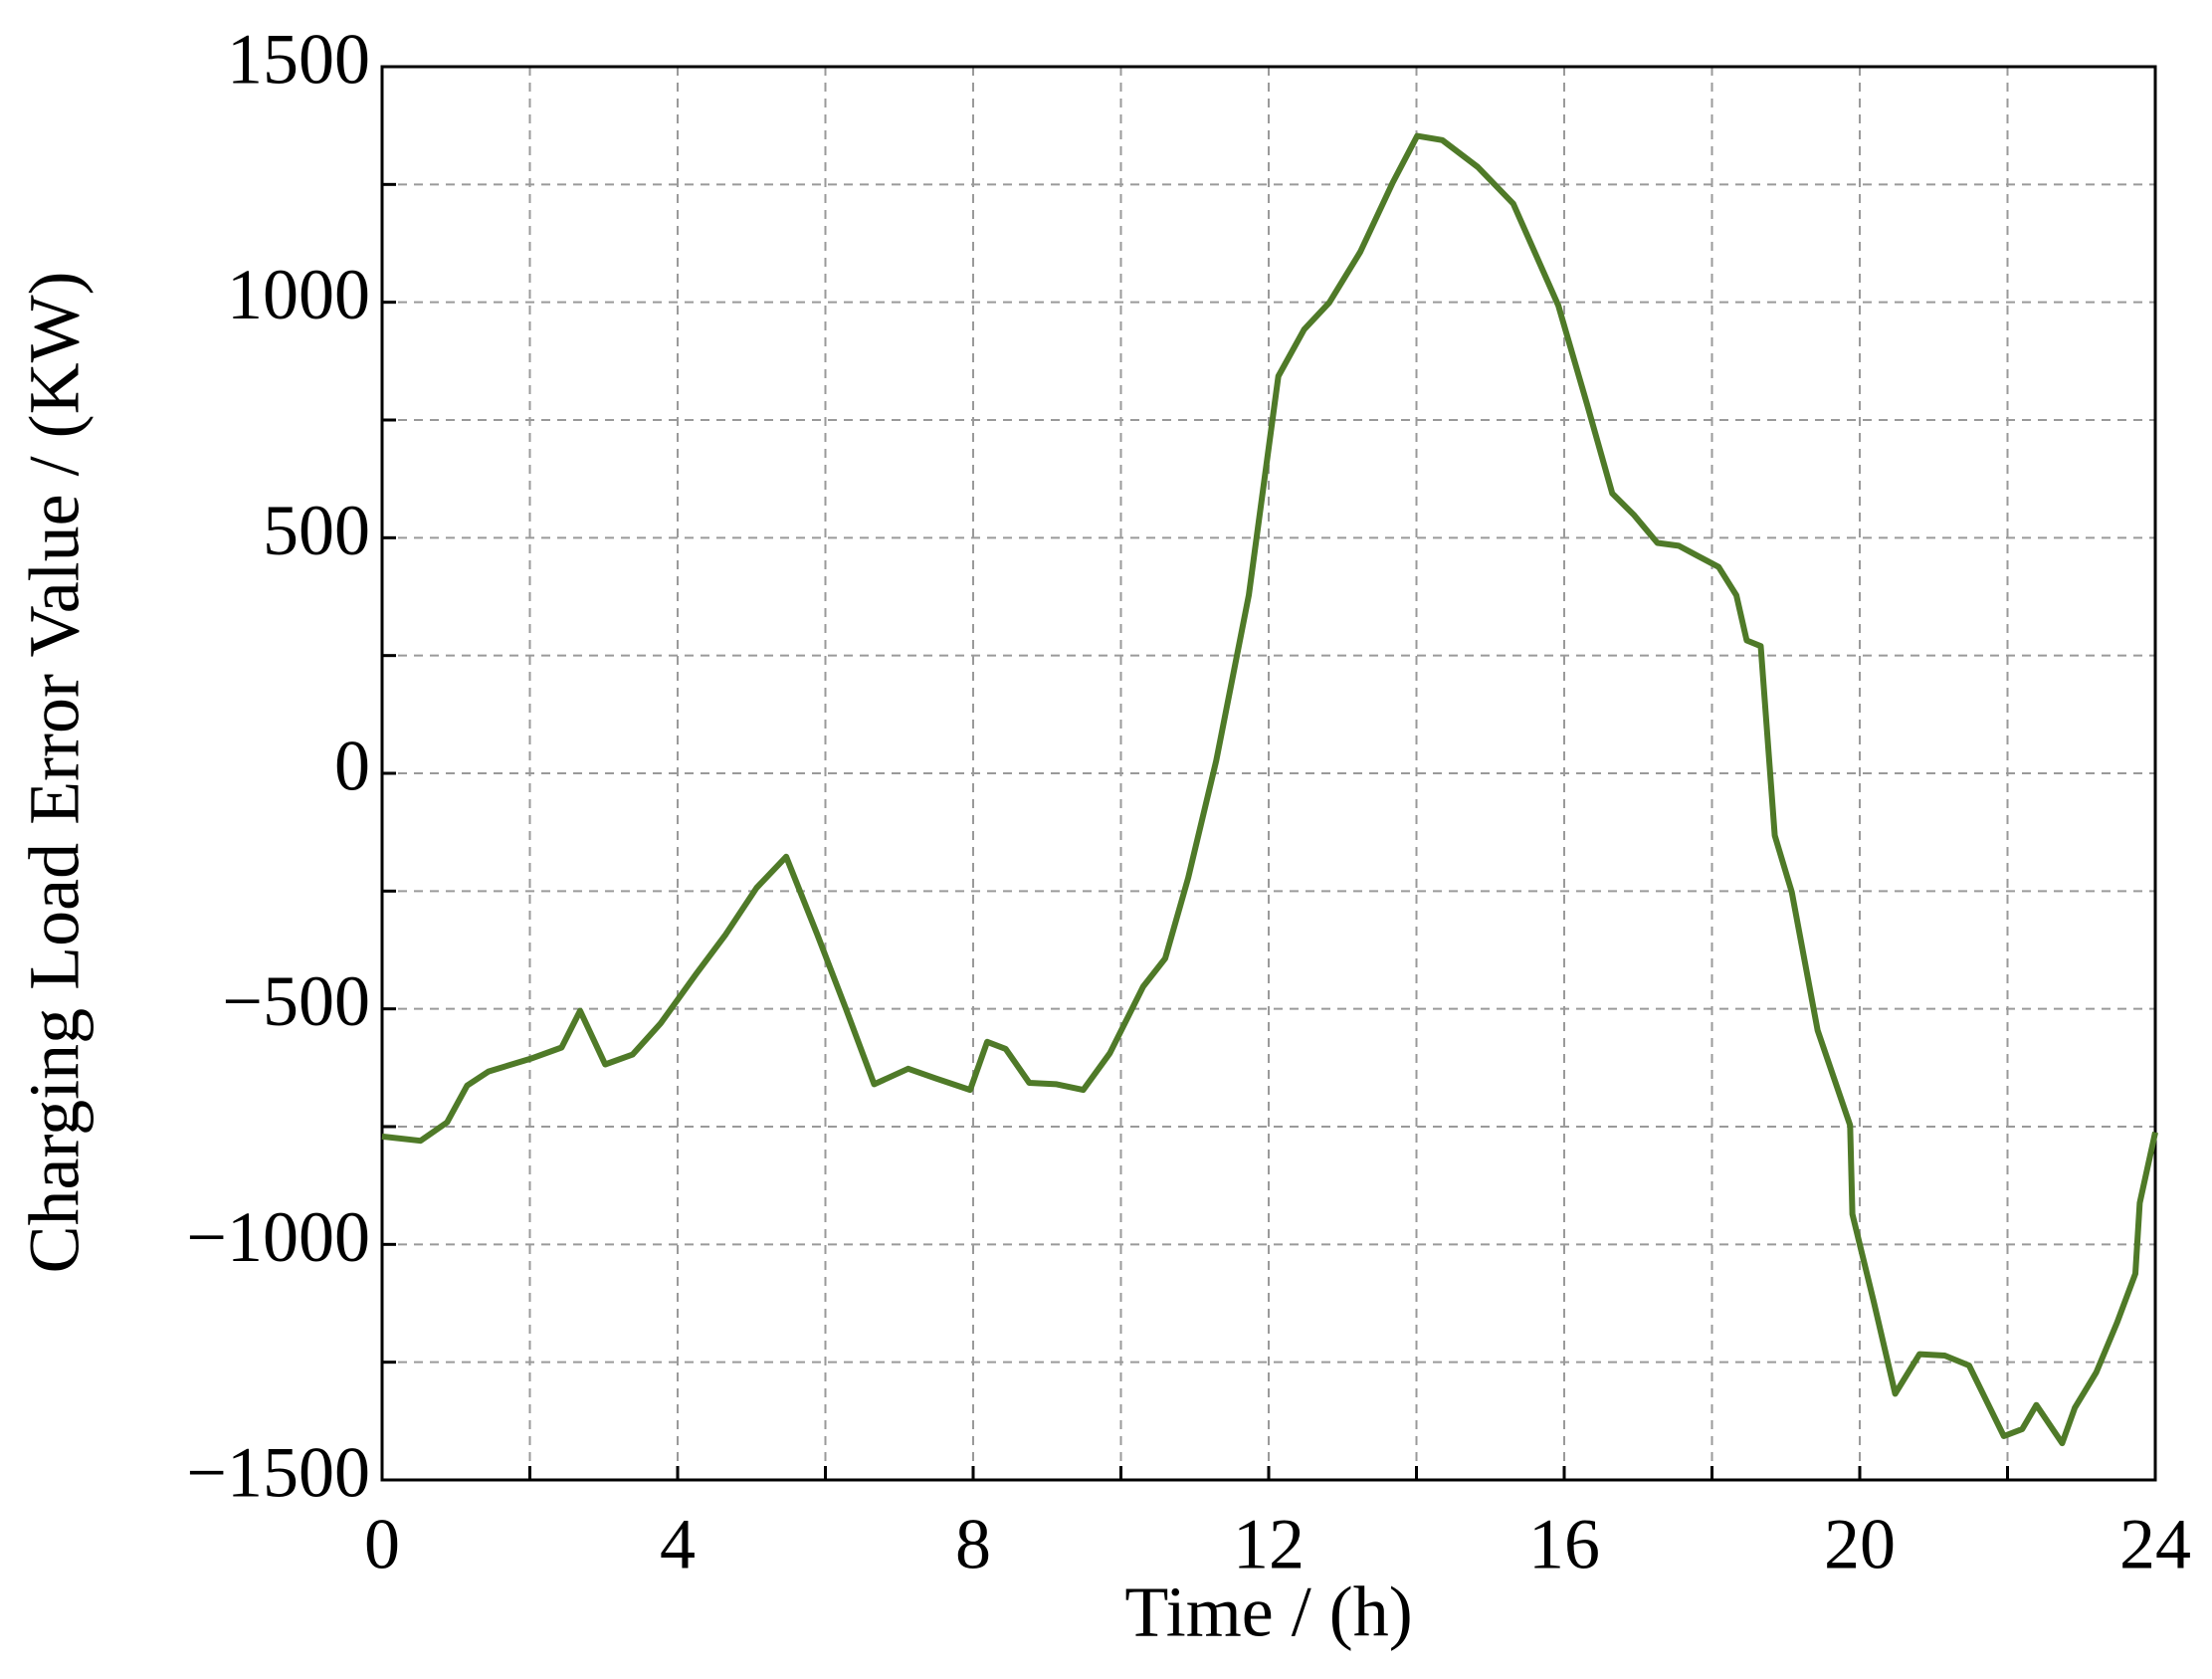 This screenshot has height=1679, width=2212. Describe the element at coordinates (1860, 1545) in the screenshot. I see `x-tick-label: 20` at that location.